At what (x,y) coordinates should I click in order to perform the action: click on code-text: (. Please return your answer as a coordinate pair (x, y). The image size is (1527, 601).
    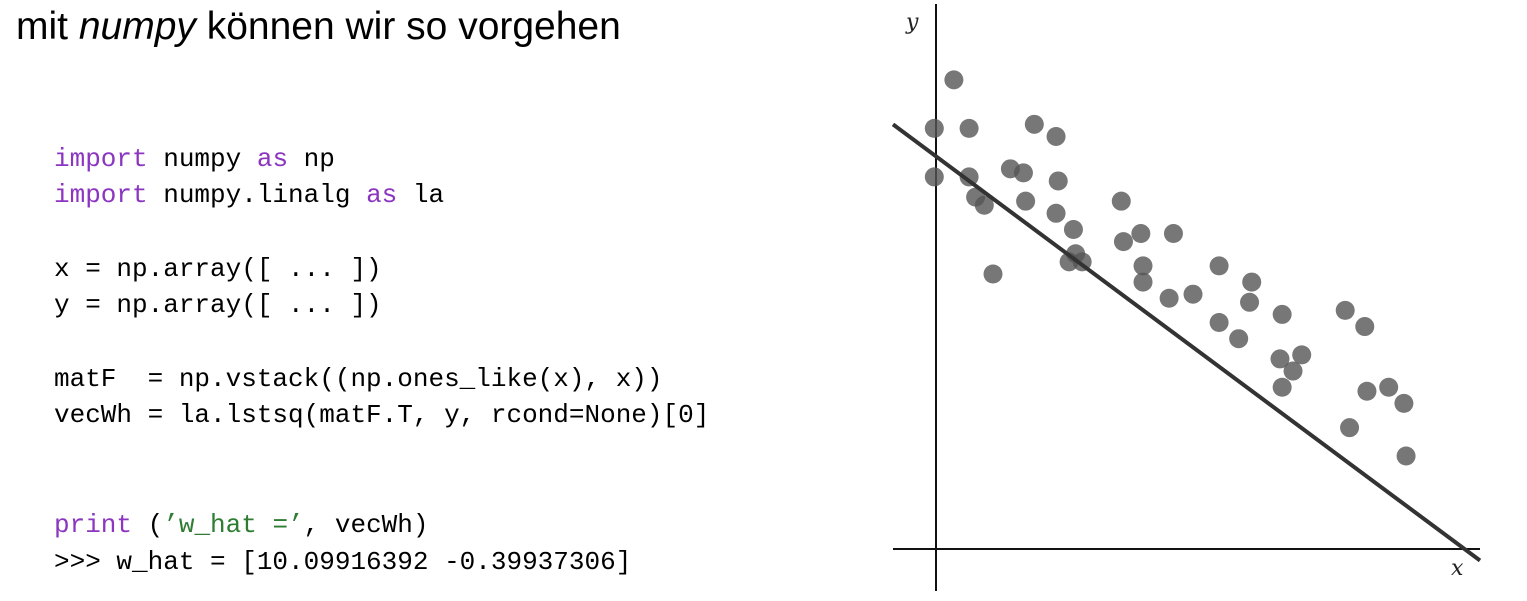
    Looking at the image, I should click on (148, 525).